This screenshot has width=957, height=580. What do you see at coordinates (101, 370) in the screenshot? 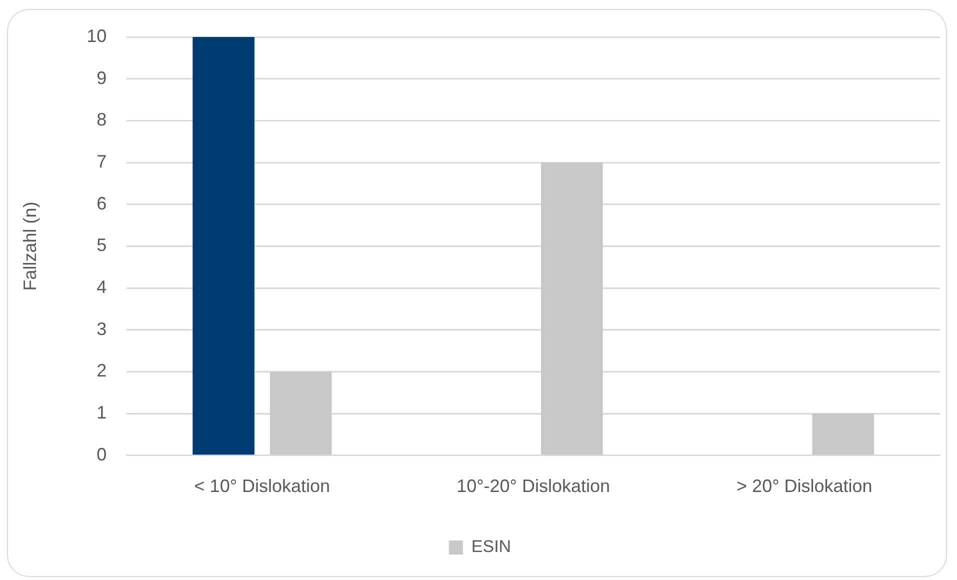
I see `y-tick-label: 2` at bounding box center [101, 370].